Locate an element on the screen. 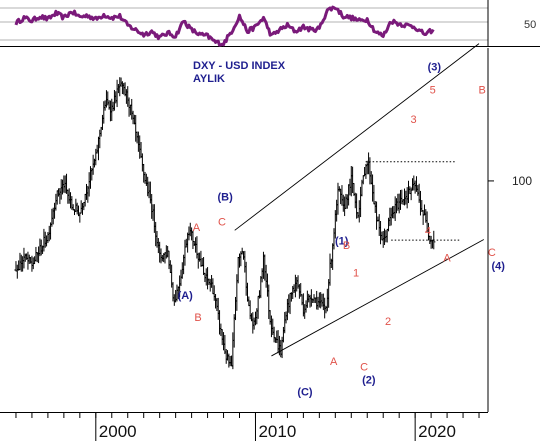 This screenshot has height=441, width=540. y-tick-label: 100 is located at coordinates (522, 181).